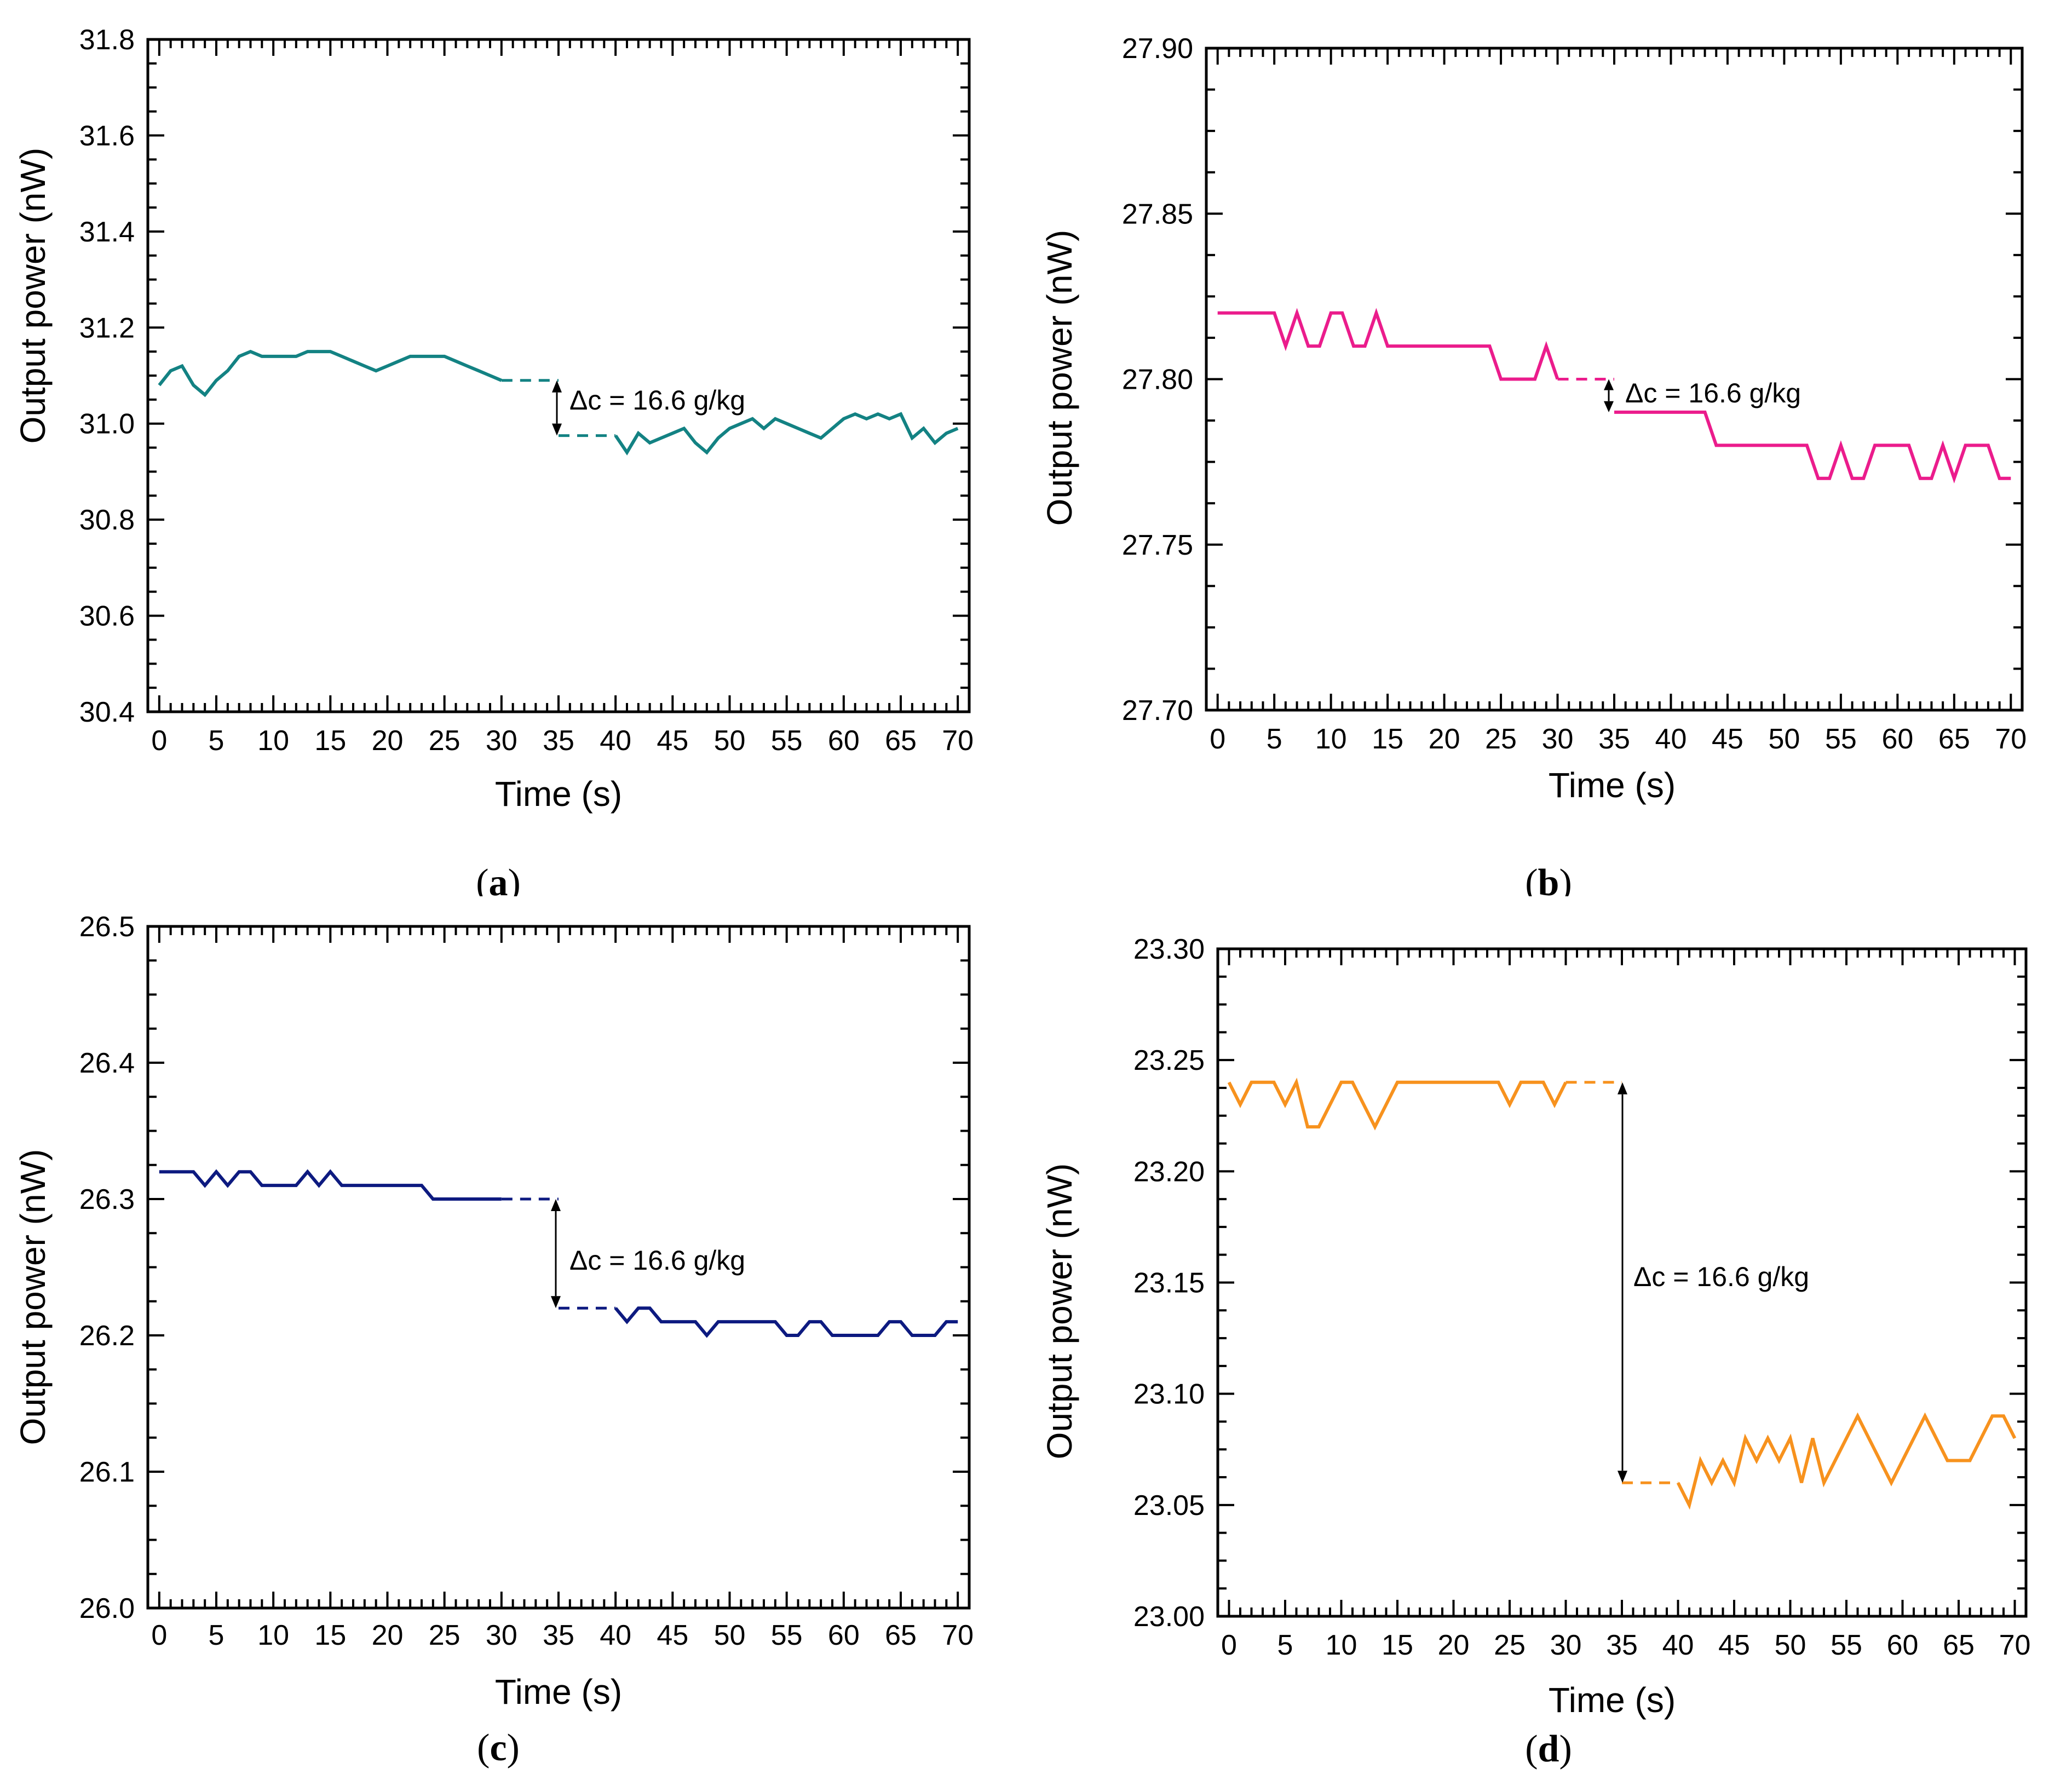 The image size is (2049, 1792). I want to click on x-axis-title-c: Time (s), so click(558, 1692).